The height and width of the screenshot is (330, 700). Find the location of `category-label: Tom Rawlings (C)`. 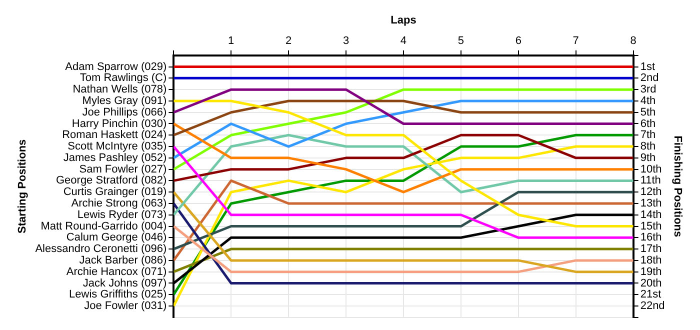

category-label: Tom Rawlings (C) is located at coordinates (123, 78).